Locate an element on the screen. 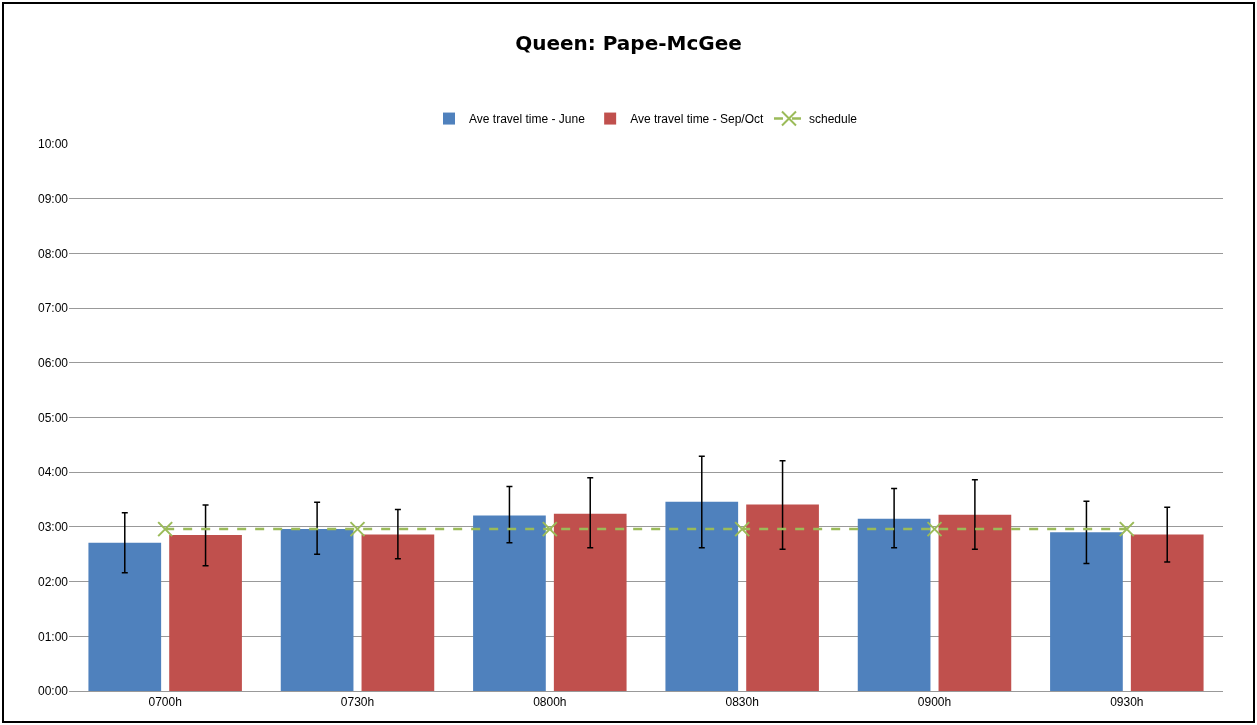  x-tick-label: 0800h is located at coordinates (550, 702).